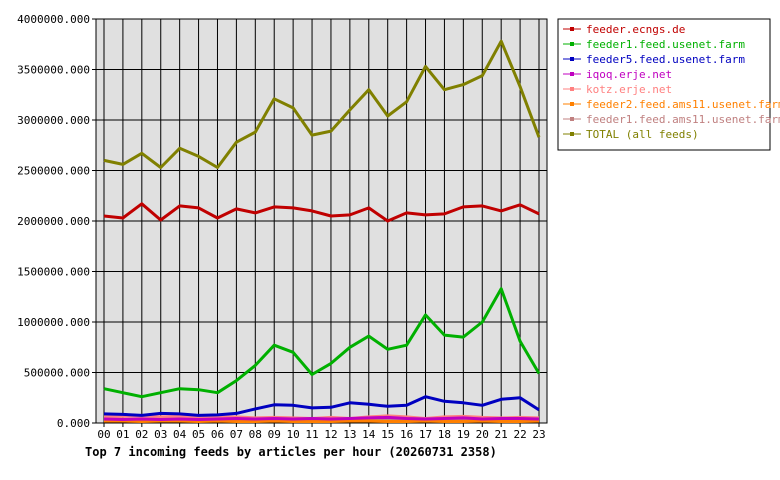 The image size is (780, 480). I want to click on x-tick-label: 10, so click(293, 434).